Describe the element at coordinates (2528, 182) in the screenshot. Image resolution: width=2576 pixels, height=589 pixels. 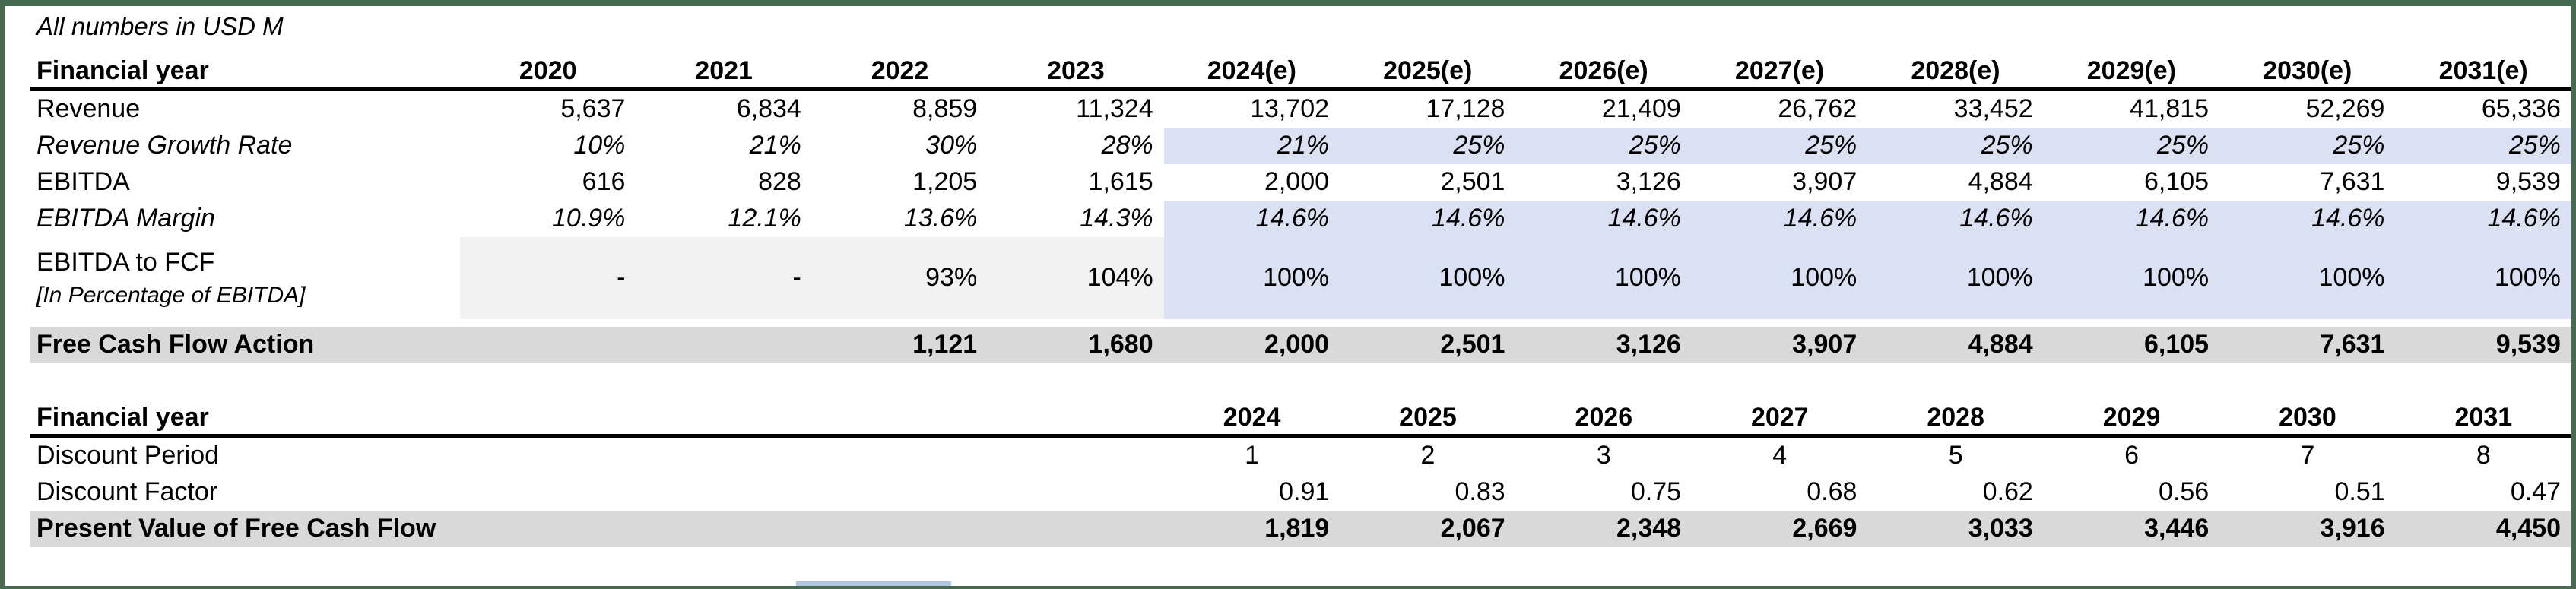
I see `cell-ebitda-2031(e): 9,539` at that location.